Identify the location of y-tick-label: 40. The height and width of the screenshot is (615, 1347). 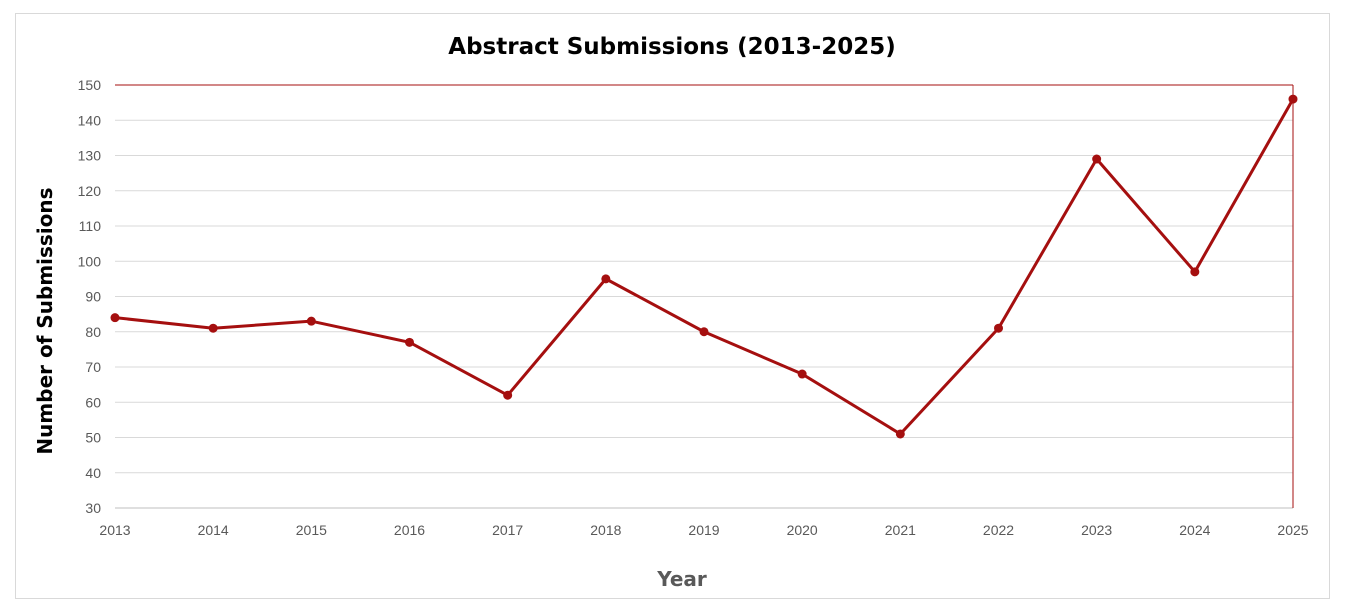
(93, 473).